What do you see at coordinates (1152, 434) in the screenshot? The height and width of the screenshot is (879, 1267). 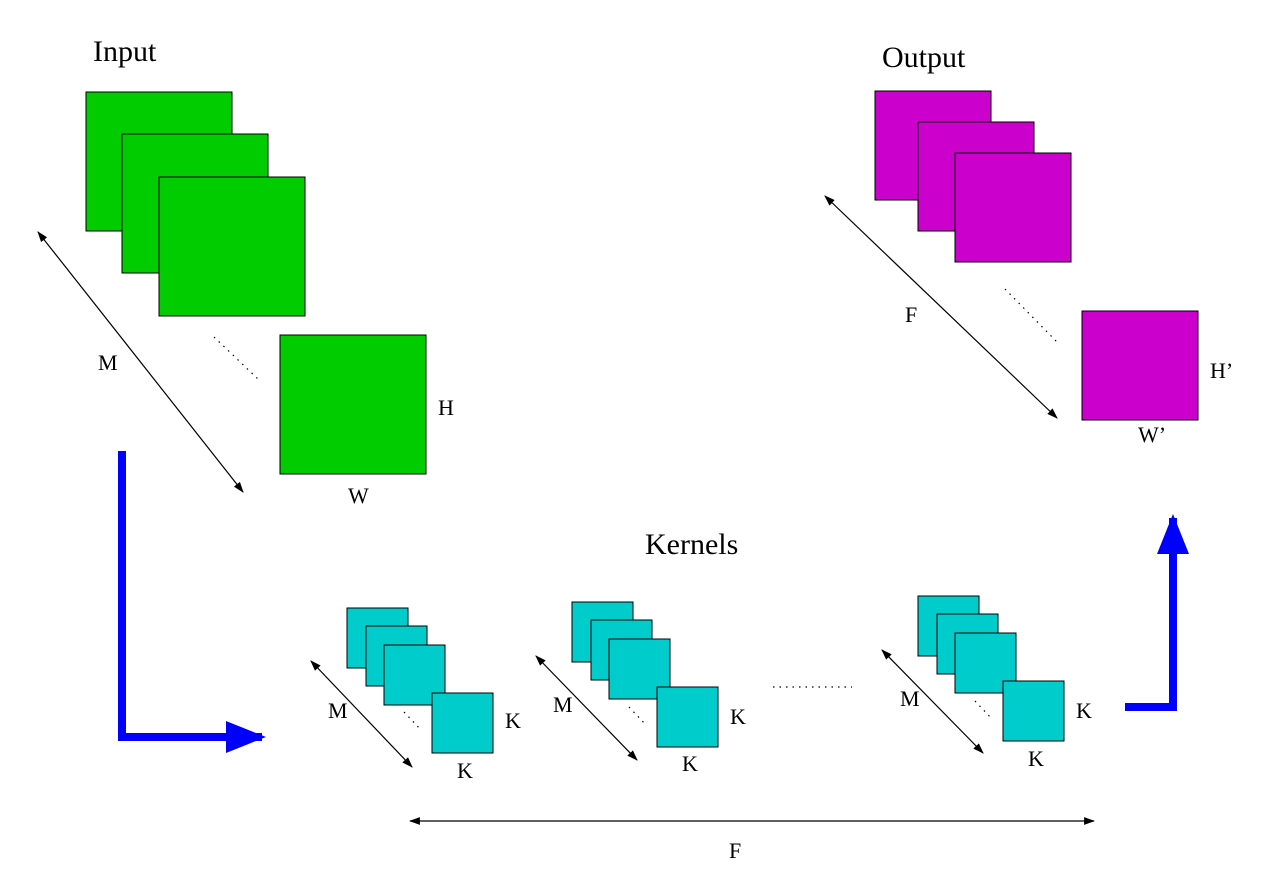 I see `output-width-label: W’` at bounding box center [1152, 434].